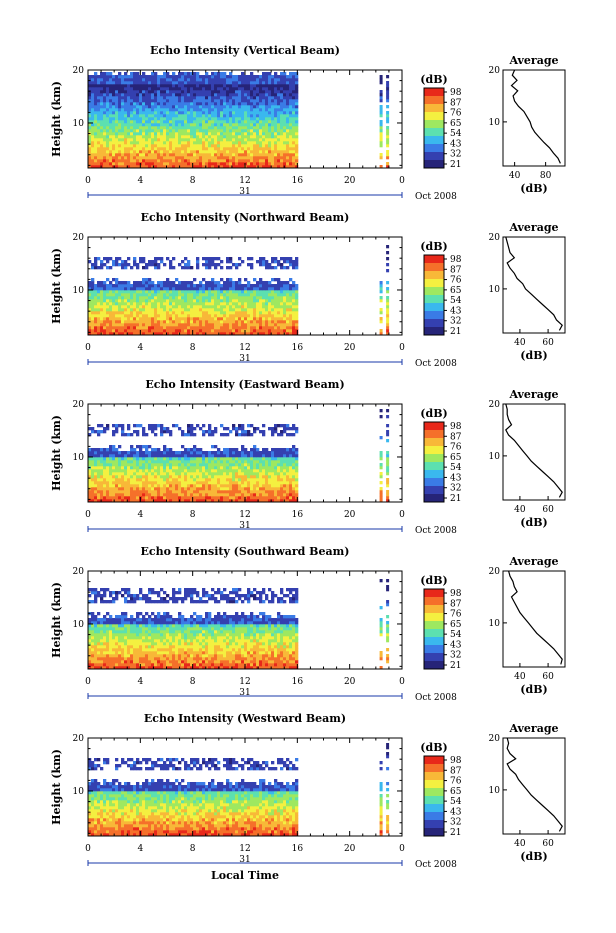 This screenshot has height=933, width=616. Describe the element at coordinates (238, 120) in the screenshot. I see `heatmap-cells` at that location.